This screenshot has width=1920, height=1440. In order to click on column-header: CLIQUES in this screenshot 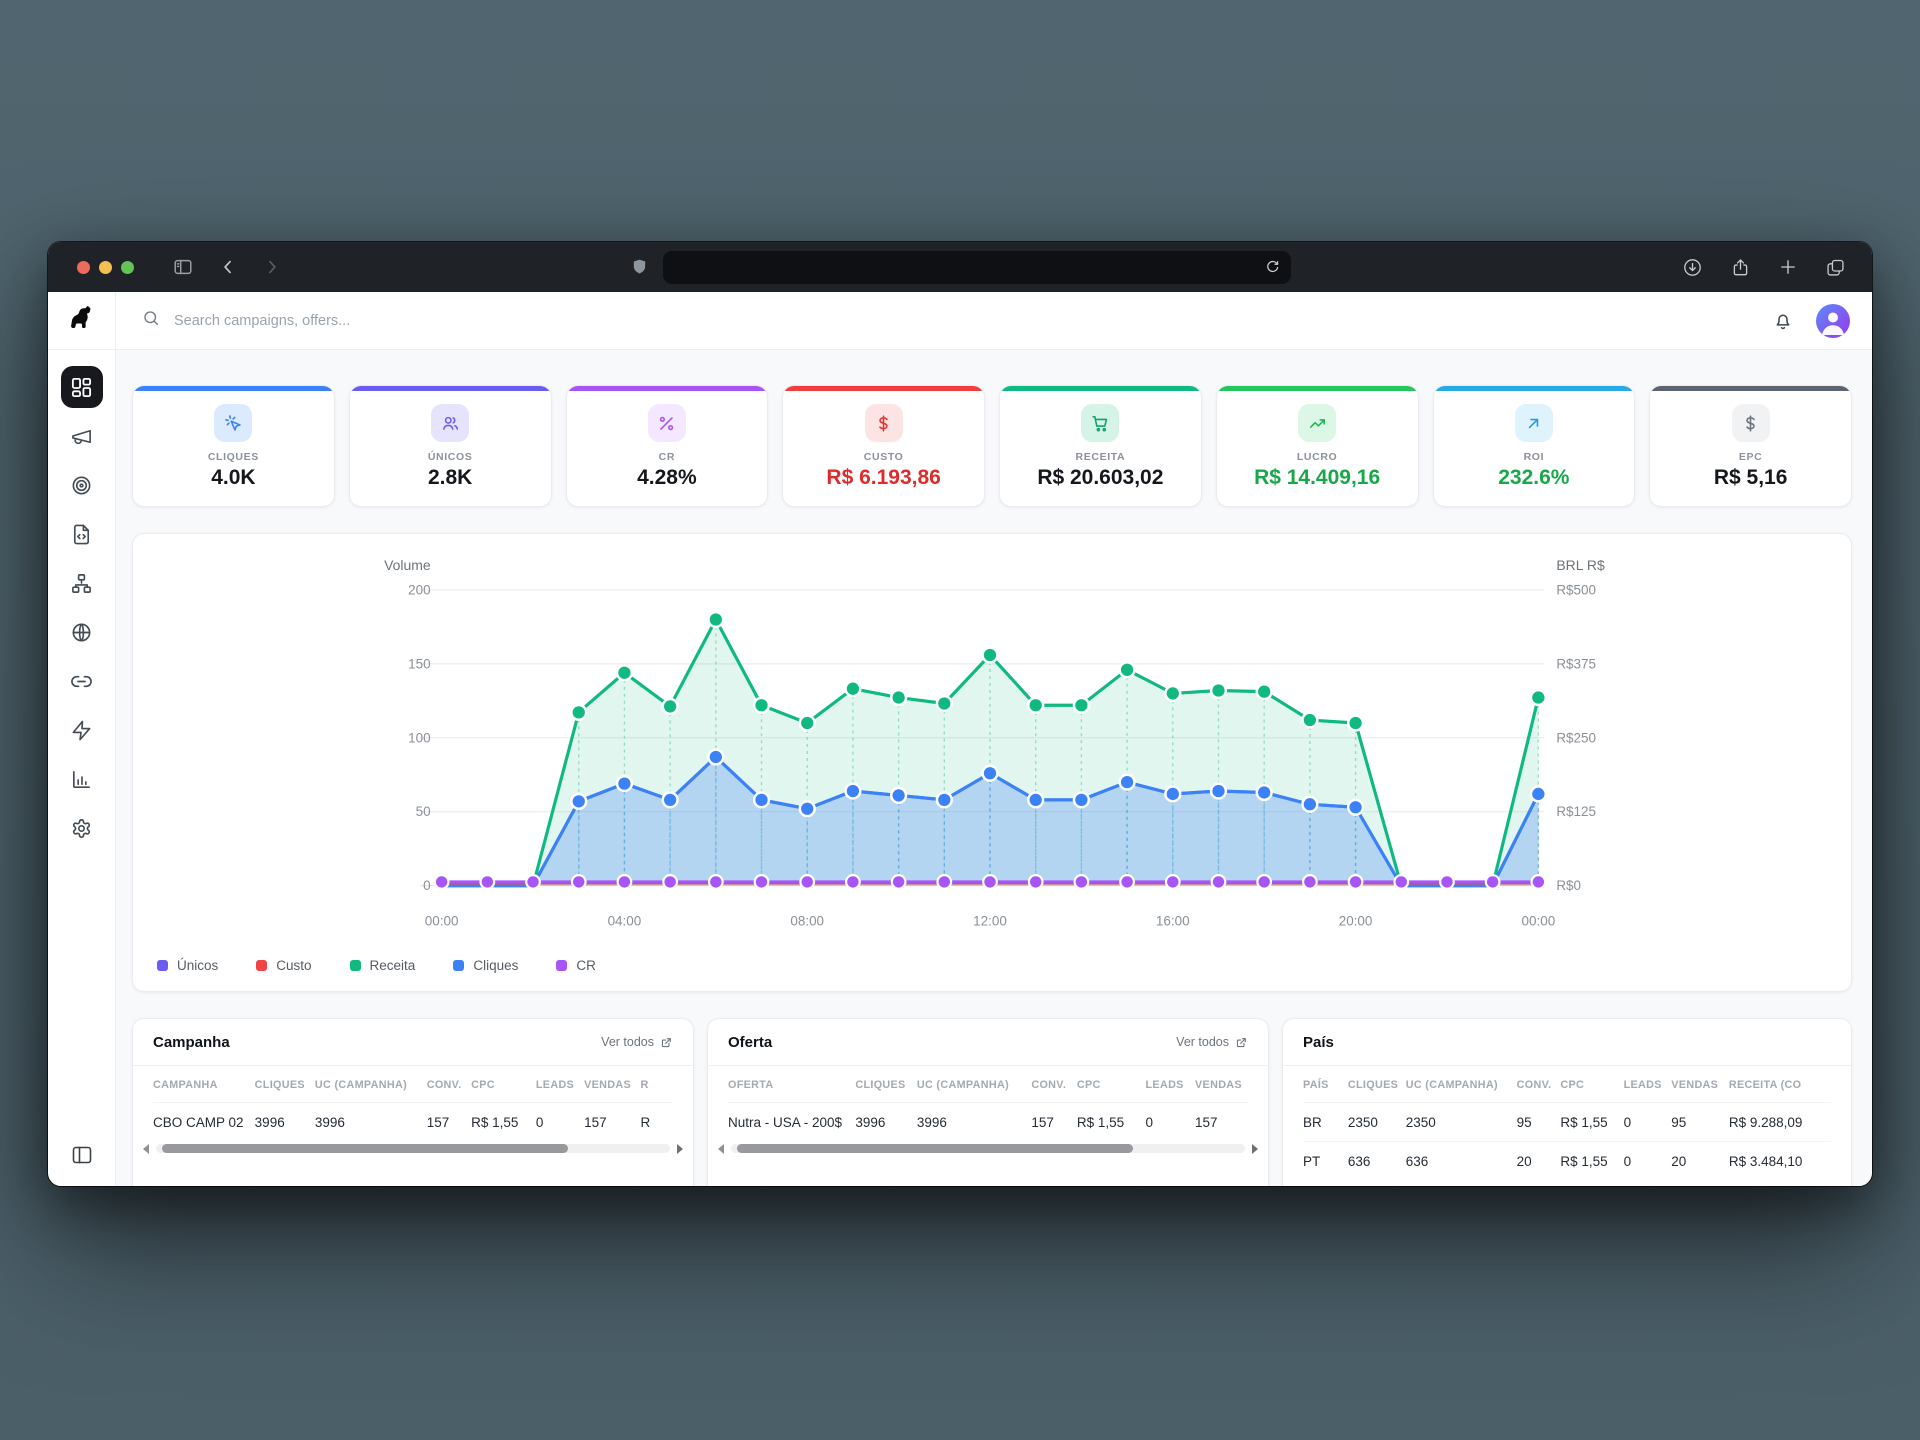, I will do `click(880, 1084)`.